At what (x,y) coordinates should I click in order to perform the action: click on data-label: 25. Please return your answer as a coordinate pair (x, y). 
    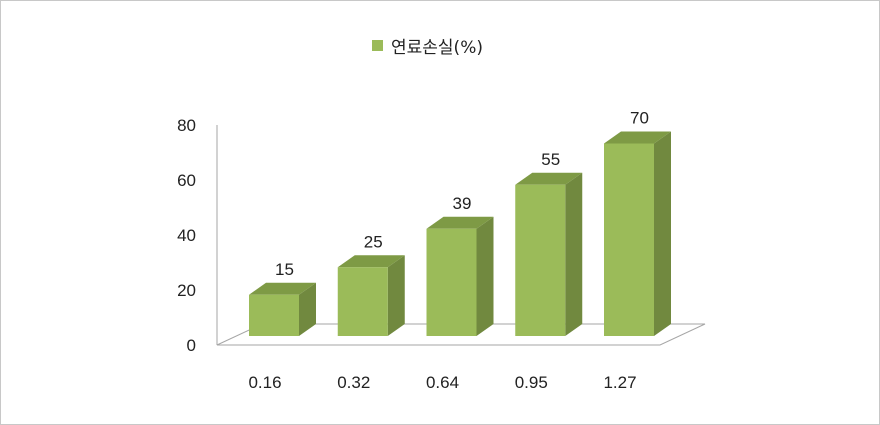
    Looking at the image, I should click on (373, 241).